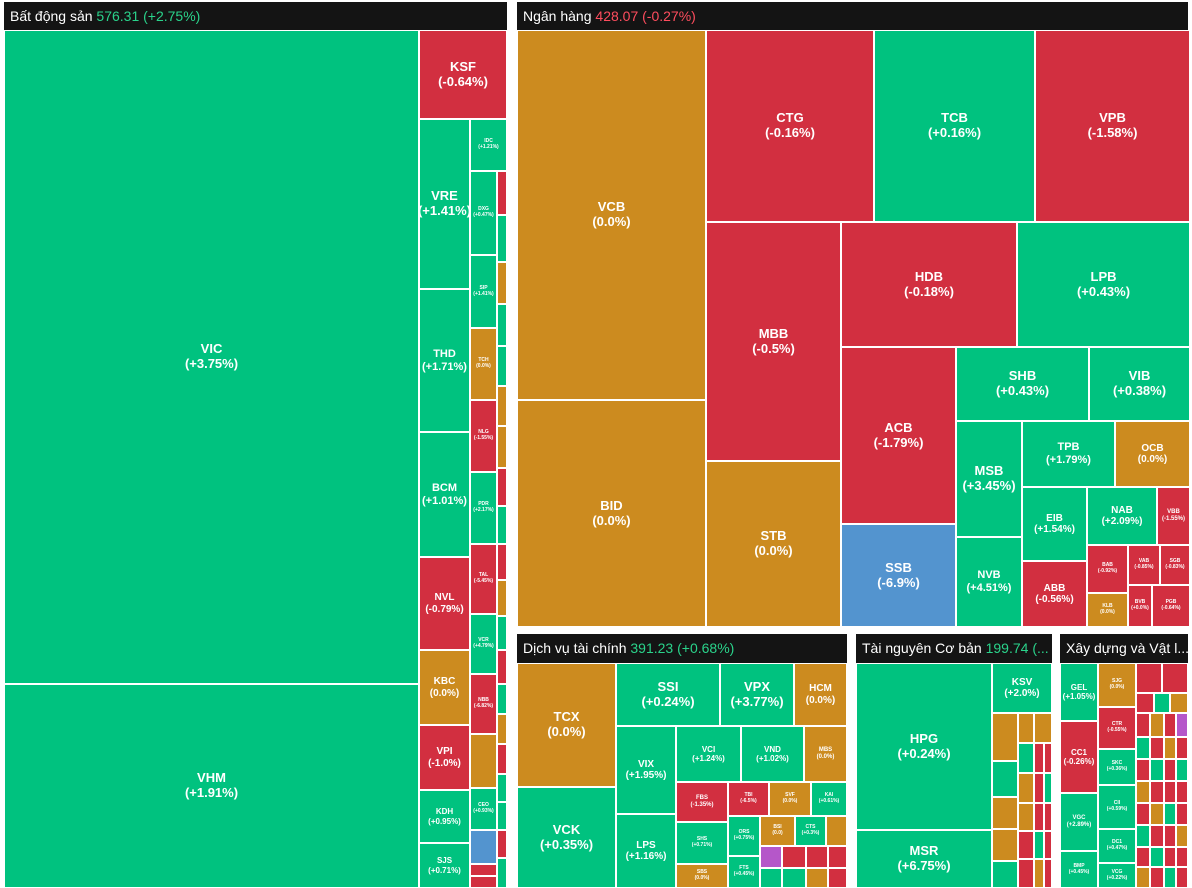 The width and height of the screenshot is (1192, 888). What do you see at coordinates (483, 579) in the screenshot?
I see `tile-tal: TAL (-5.45%)` at bounding box center [483, 579].